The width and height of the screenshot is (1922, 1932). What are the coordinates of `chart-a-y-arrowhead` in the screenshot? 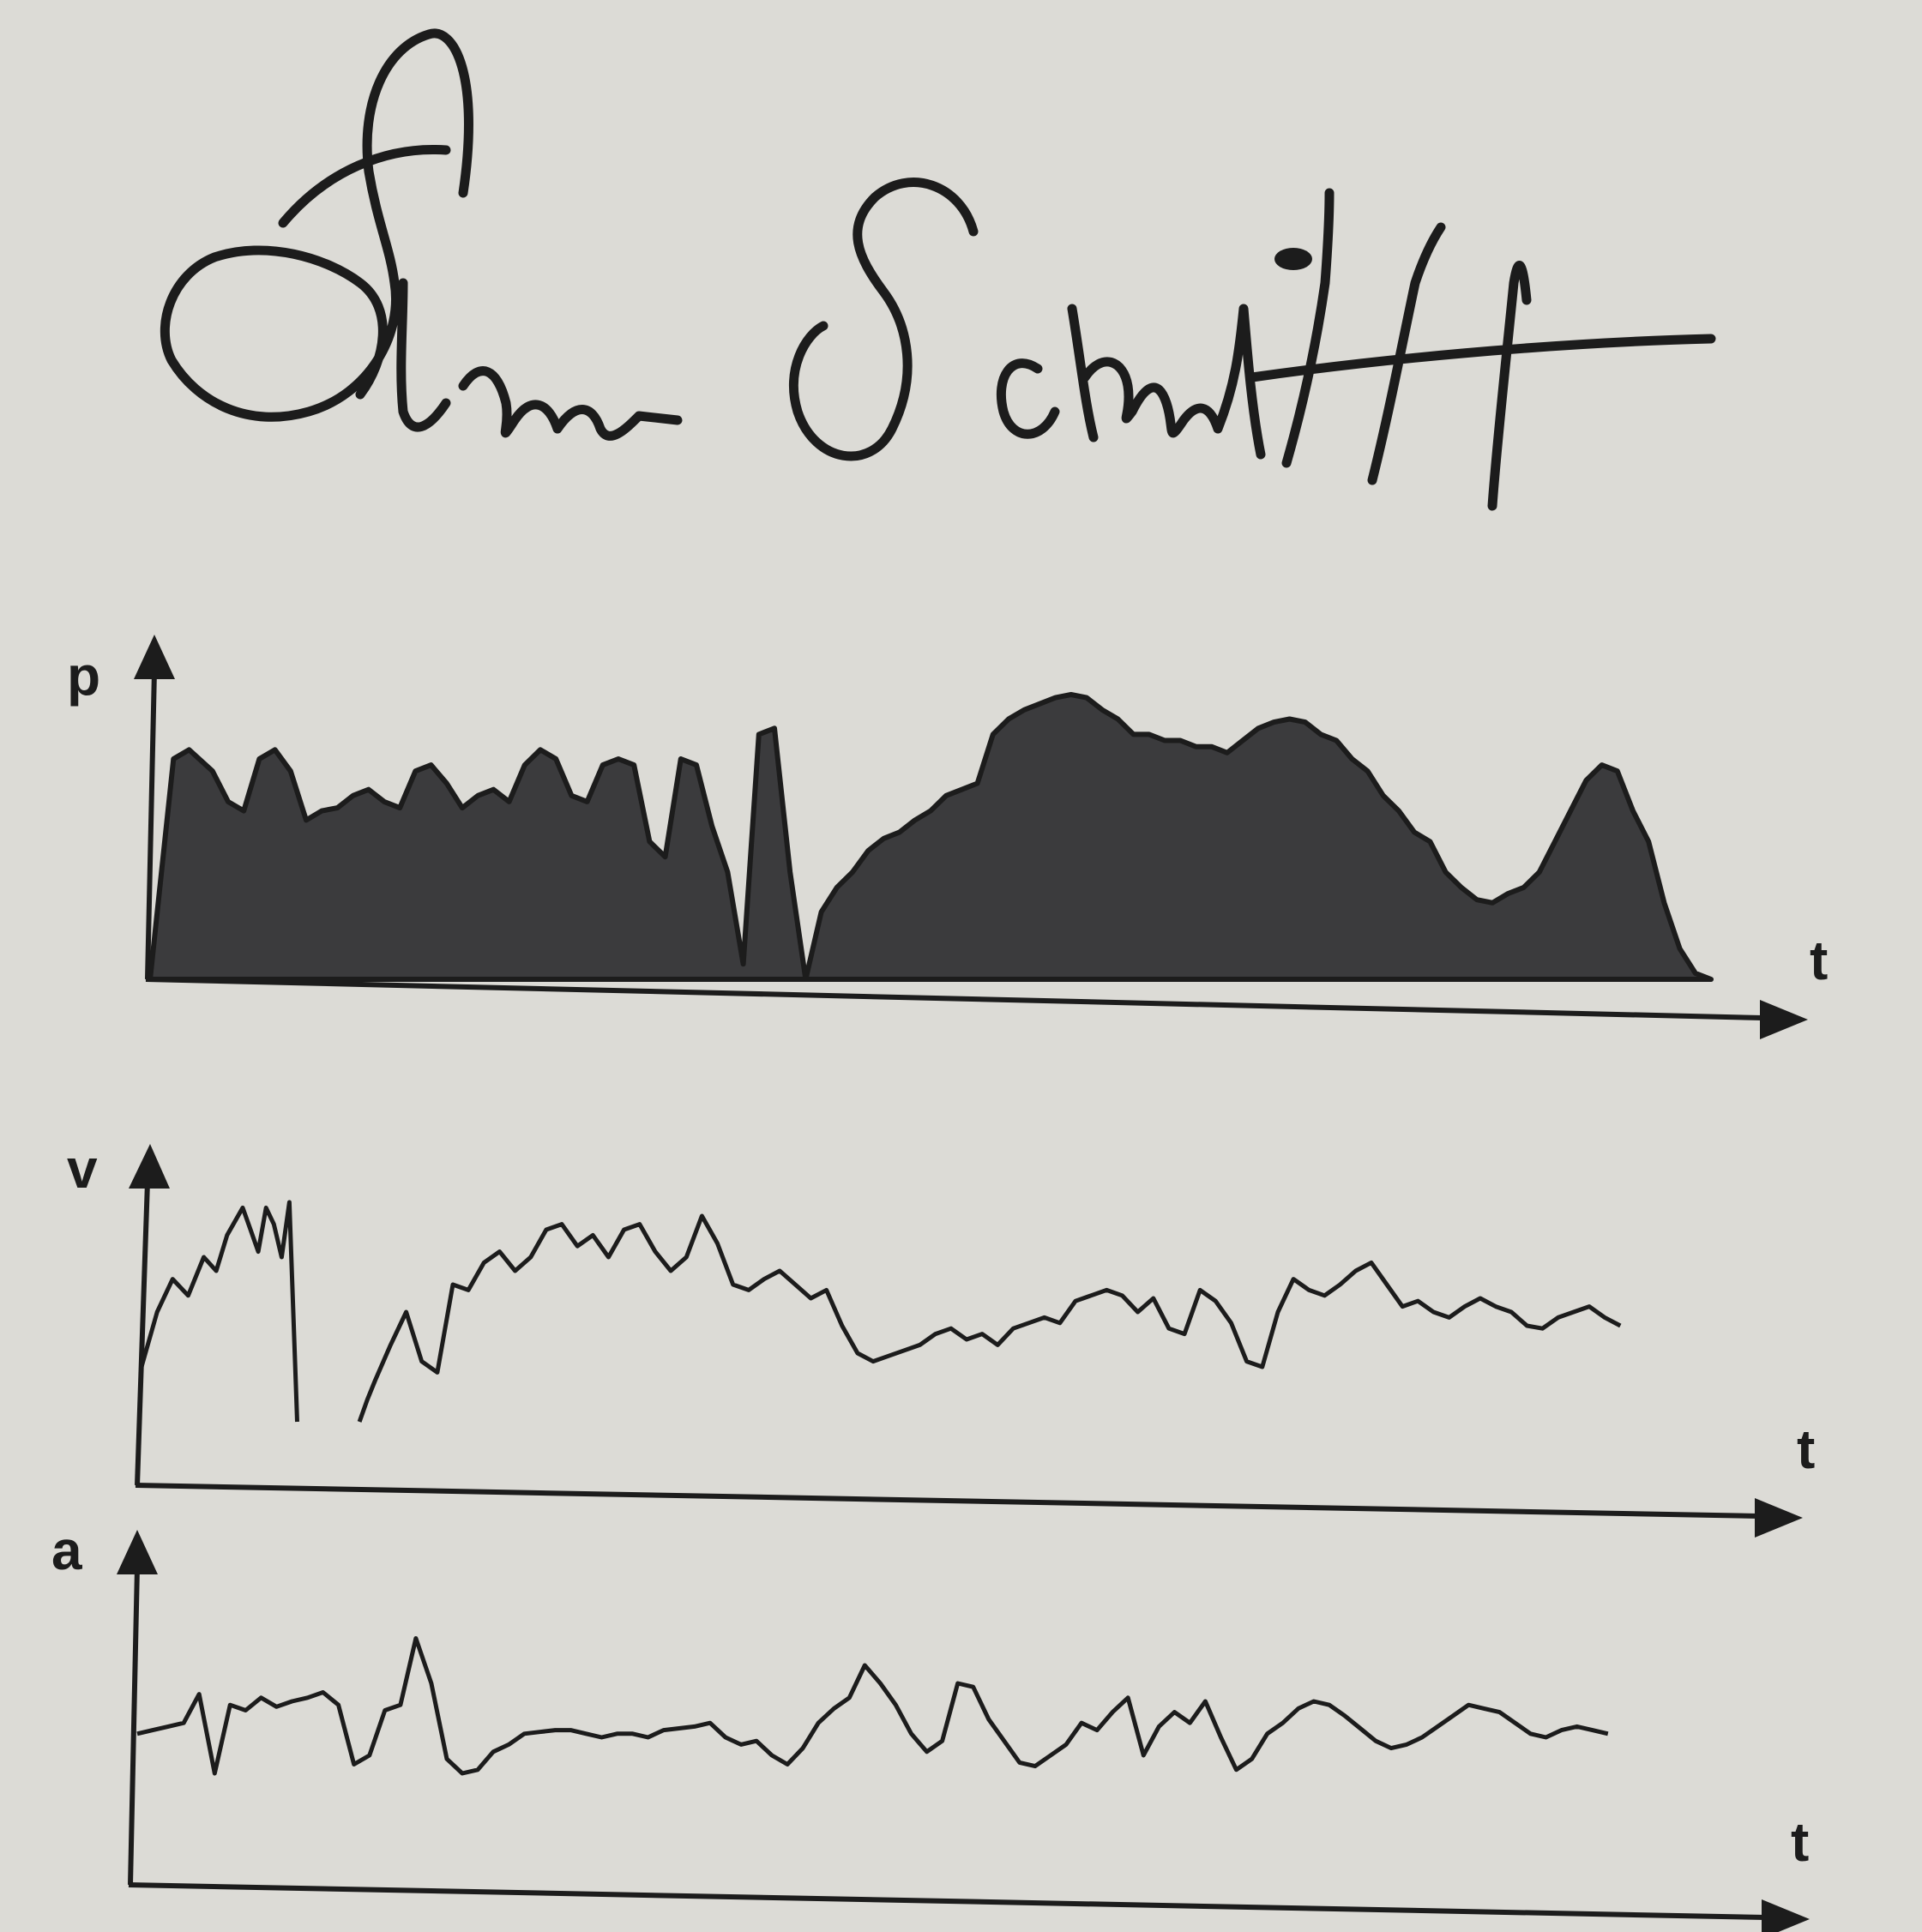 It's located at (137, 1552).